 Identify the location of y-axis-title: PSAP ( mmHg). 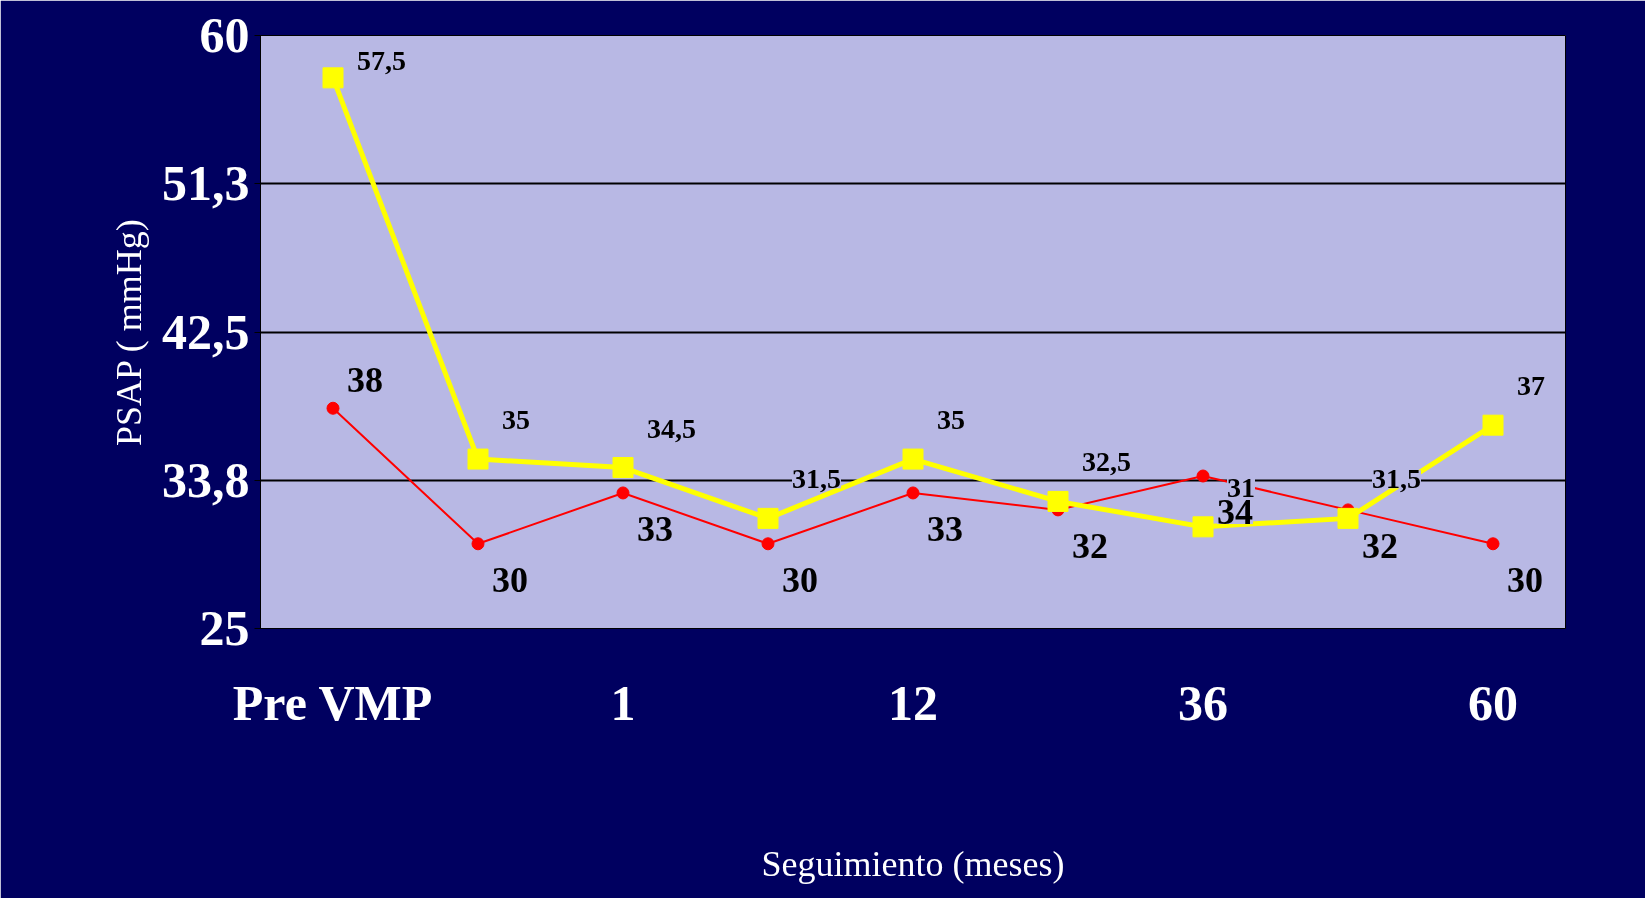
(129, 333).